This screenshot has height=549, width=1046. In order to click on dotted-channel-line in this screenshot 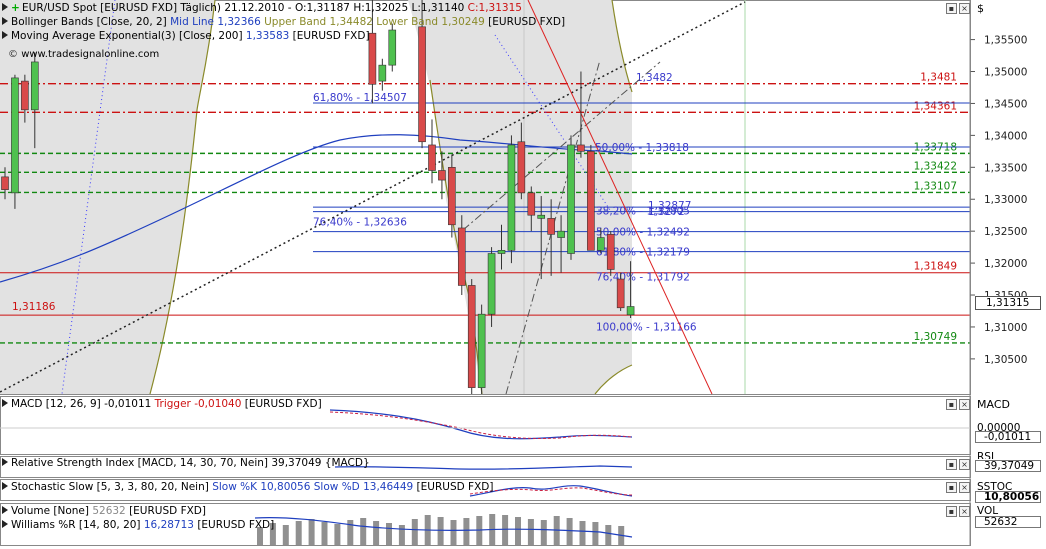, I will do `click(552, 122)`.